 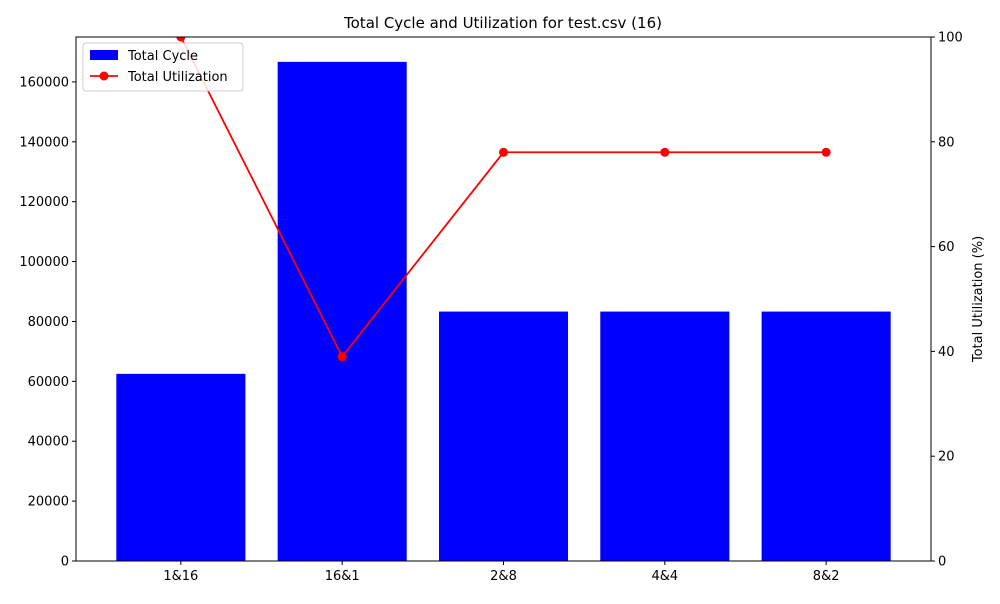 I want to click on x-tick-label: 4&4, so click(x=664, y=576).